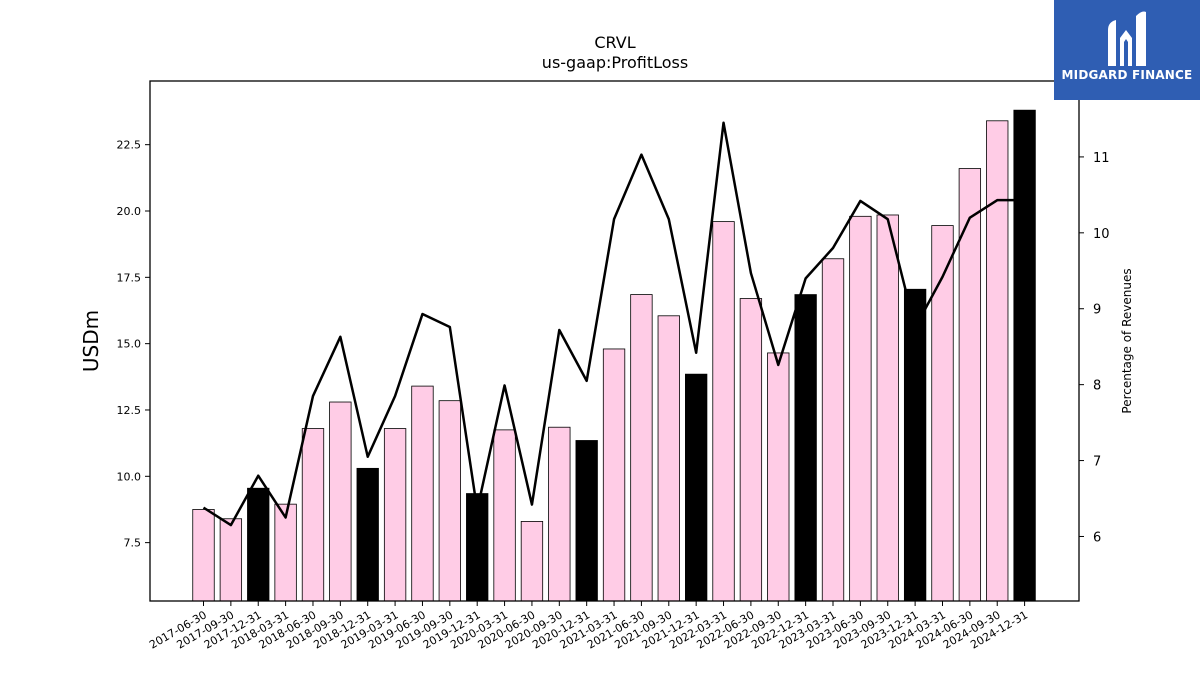 The height and width of the screenshot is (675, 1200). Describe the element at coordinates (129, 211) in the screenshot. I see `y-tick-label: 20.0` at that location.